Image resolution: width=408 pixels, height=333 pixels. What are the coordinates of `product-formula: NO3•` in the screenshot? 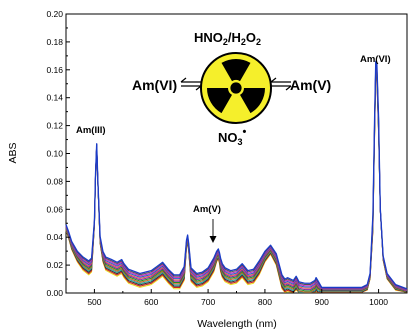 It's located at (232, 136).